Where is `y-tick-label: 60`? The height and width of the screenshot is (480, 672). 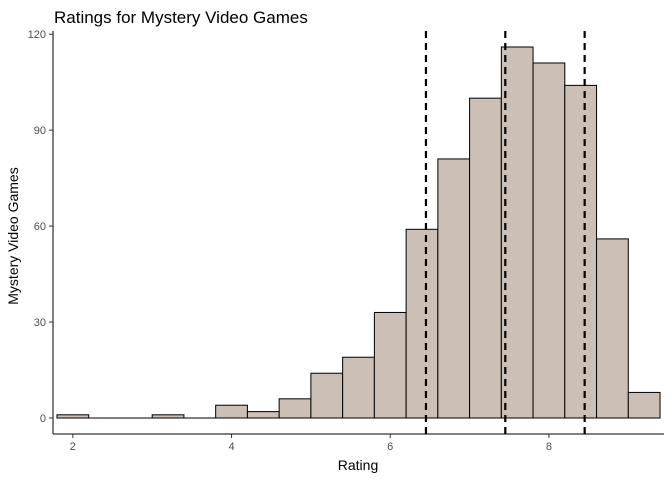 y-tick-label: 60 is located at coordinates (40, 227).